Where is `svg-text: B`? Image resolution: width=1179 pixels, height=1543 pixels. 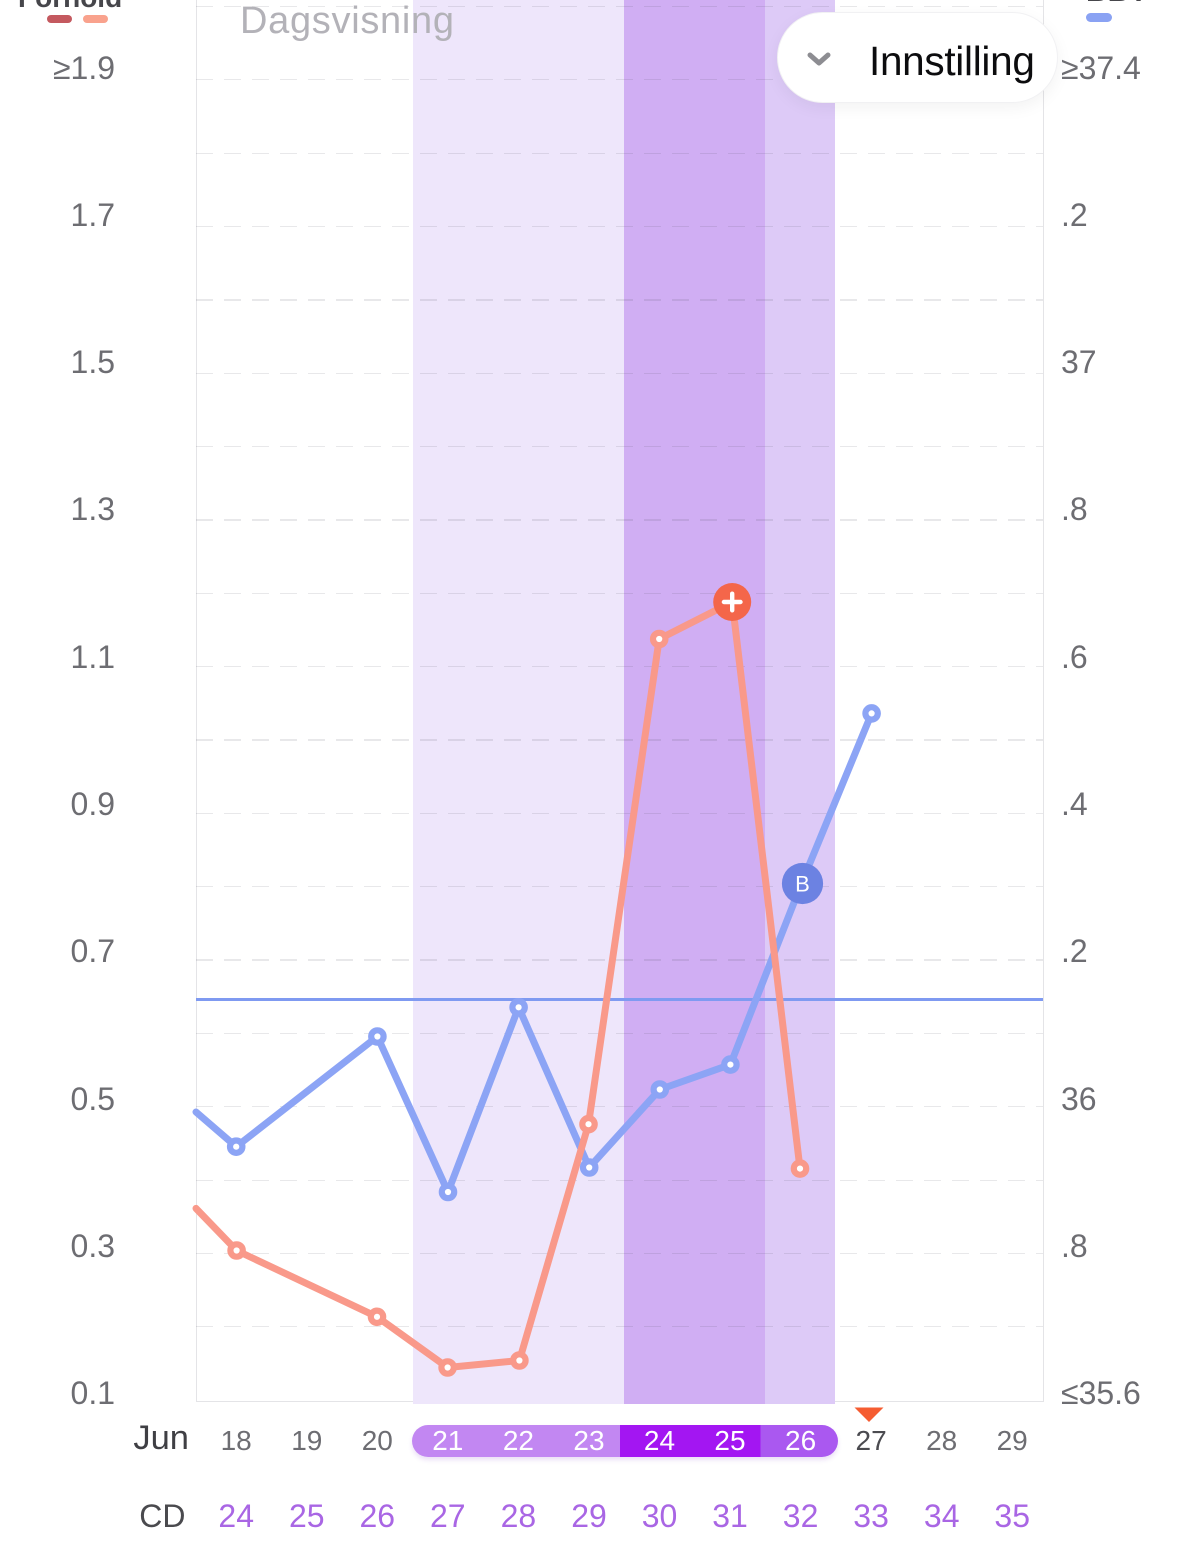 svg-text: B is located at coordinates (802, 883).